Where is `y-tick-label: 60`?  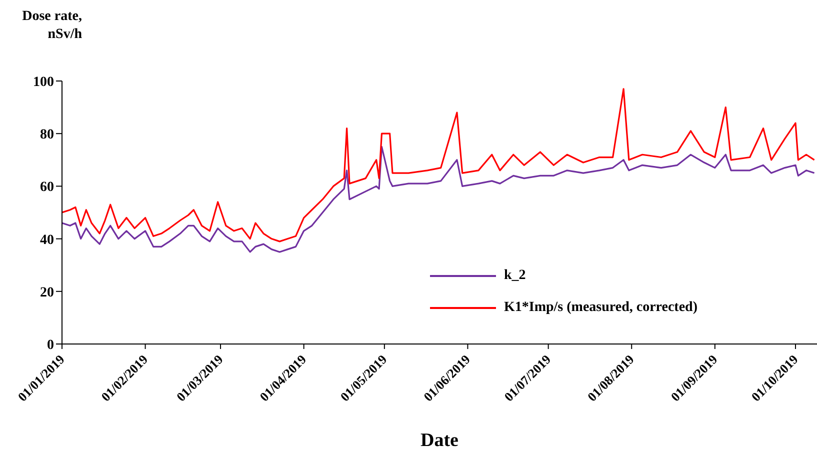
y-tick-label: 60 is located at coordinates (47, 188).